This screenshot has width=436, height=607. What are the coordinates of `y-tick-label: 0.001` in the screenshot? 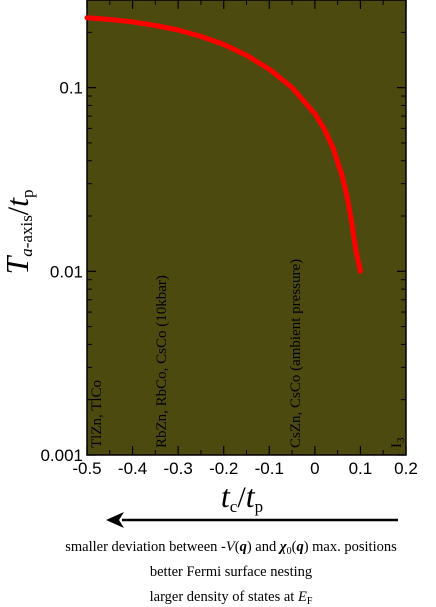 It's located at (61, 455).